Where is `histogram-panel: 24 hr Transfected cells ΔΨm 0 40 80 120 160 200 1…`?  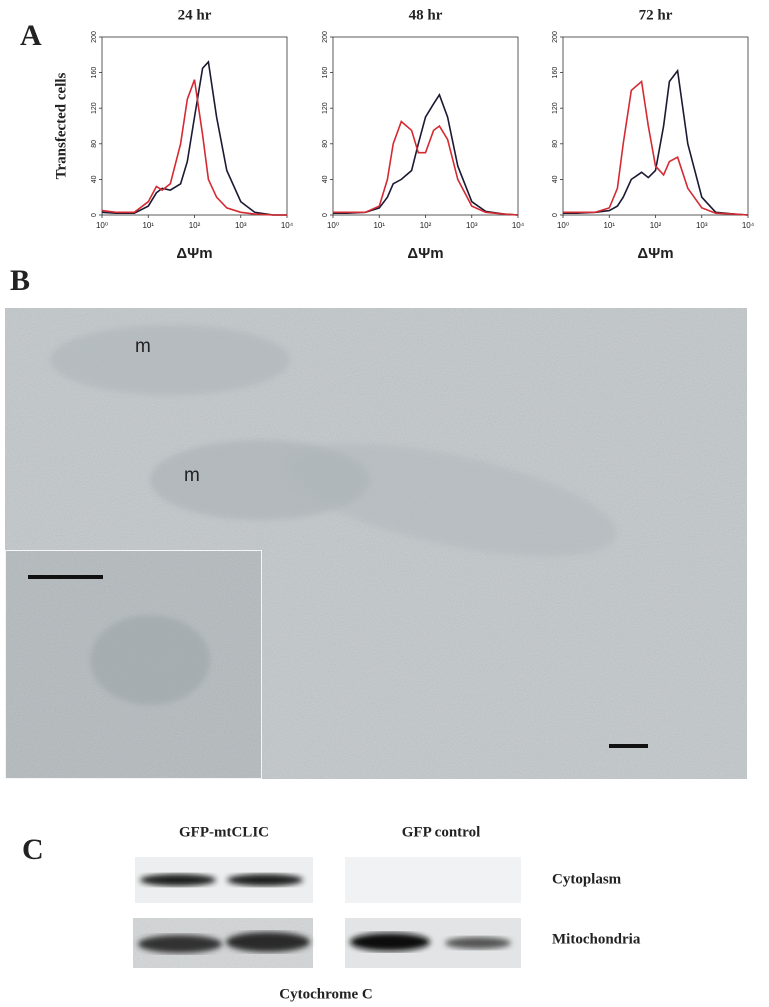
histogram-panel: 24 hr Transfected cells ΔΨm 0 40 80 120 160 200 1… is located at coordinates (173, 134).